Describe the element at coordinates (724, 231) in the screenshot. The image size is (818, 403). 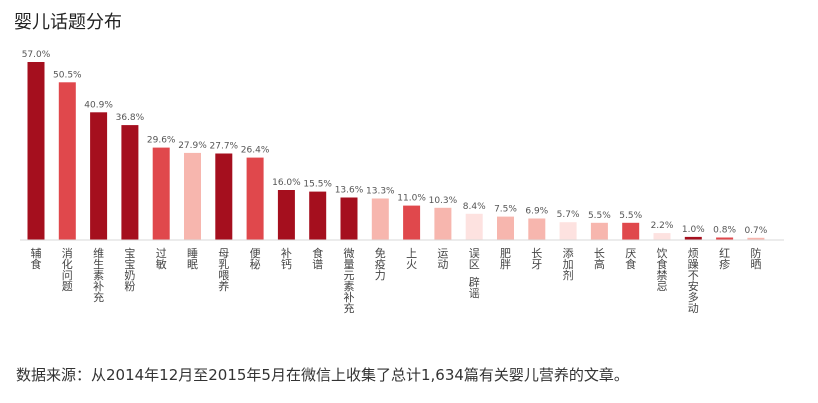
I see `data-label-22: 0.8%` at that location.